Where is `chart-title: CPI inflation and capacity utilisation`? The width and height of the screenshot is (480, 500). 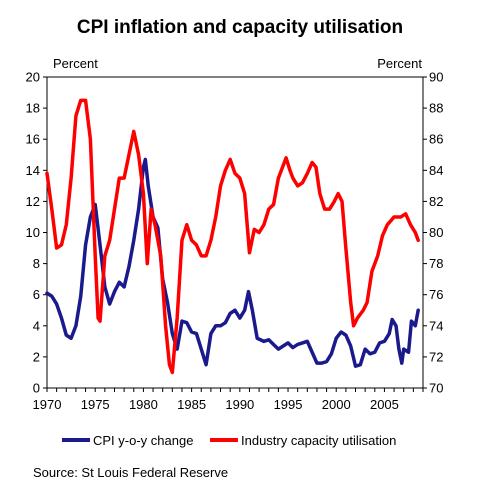 chart-title: CPI inflation and capacity utilisation is located at coordinates (240, 27).